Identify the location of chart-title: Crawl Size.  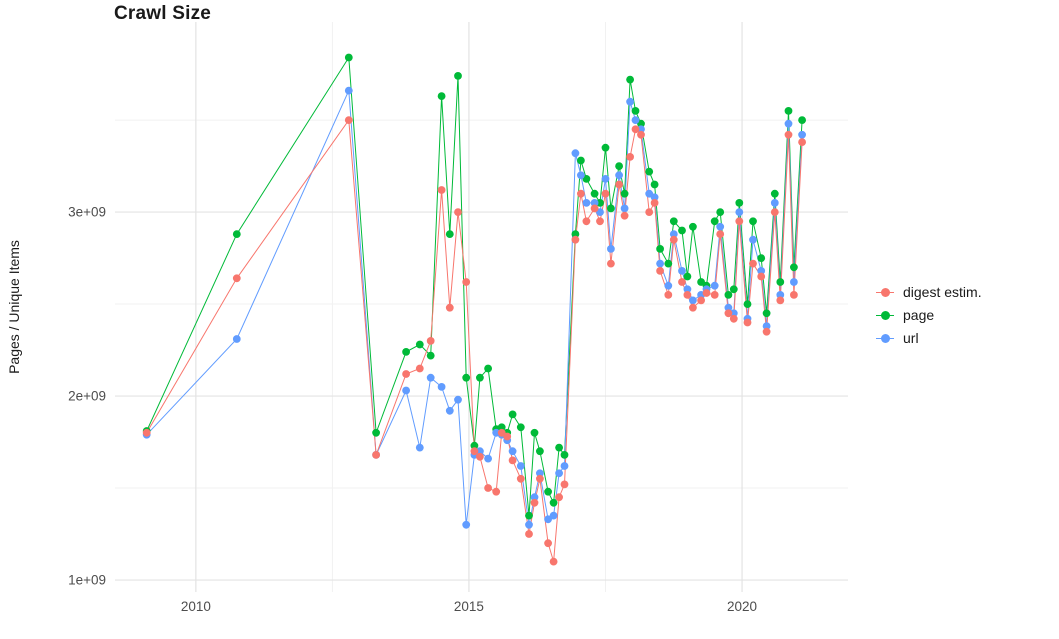
(163, 13).